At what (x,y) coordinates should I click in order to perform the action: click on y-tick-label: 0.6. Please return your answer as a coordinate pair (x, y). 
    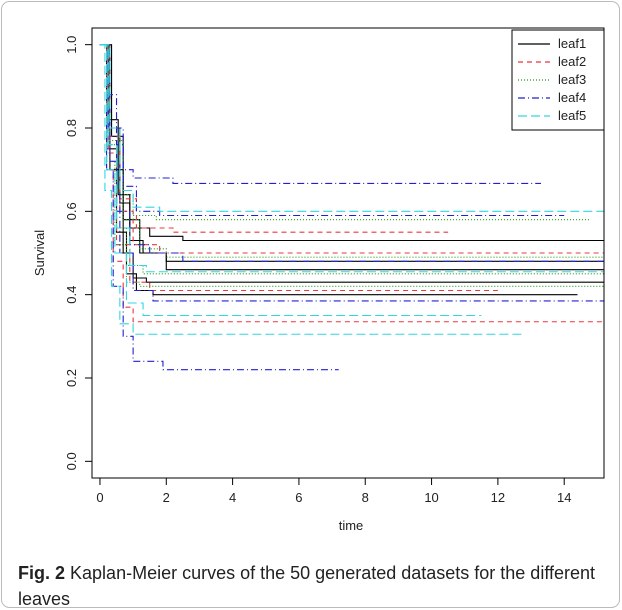
    Looking at the image, I should click on (71, 211).